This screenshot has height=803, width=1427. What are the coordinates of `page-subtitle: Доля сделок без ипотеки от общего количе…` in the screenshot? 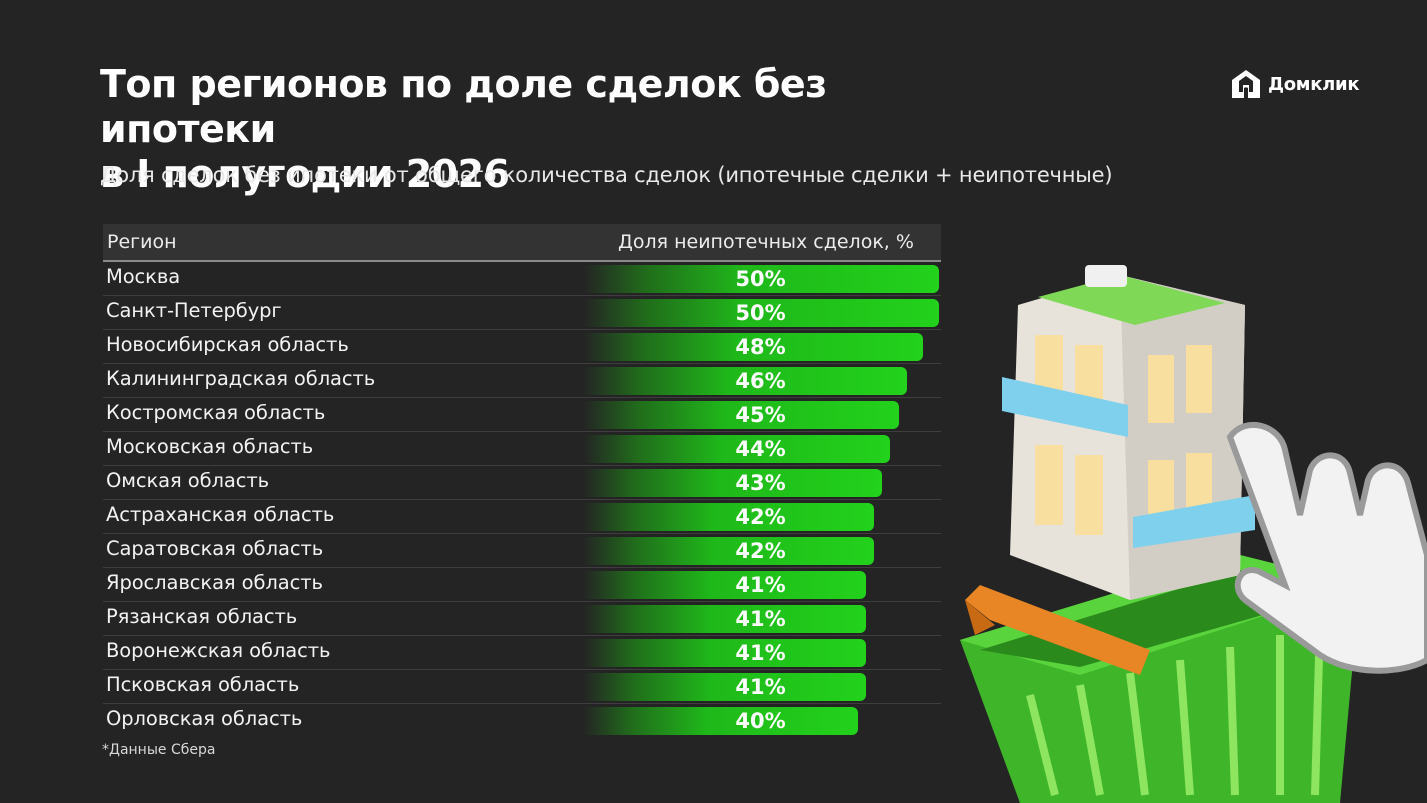 It's located at (606, 175).